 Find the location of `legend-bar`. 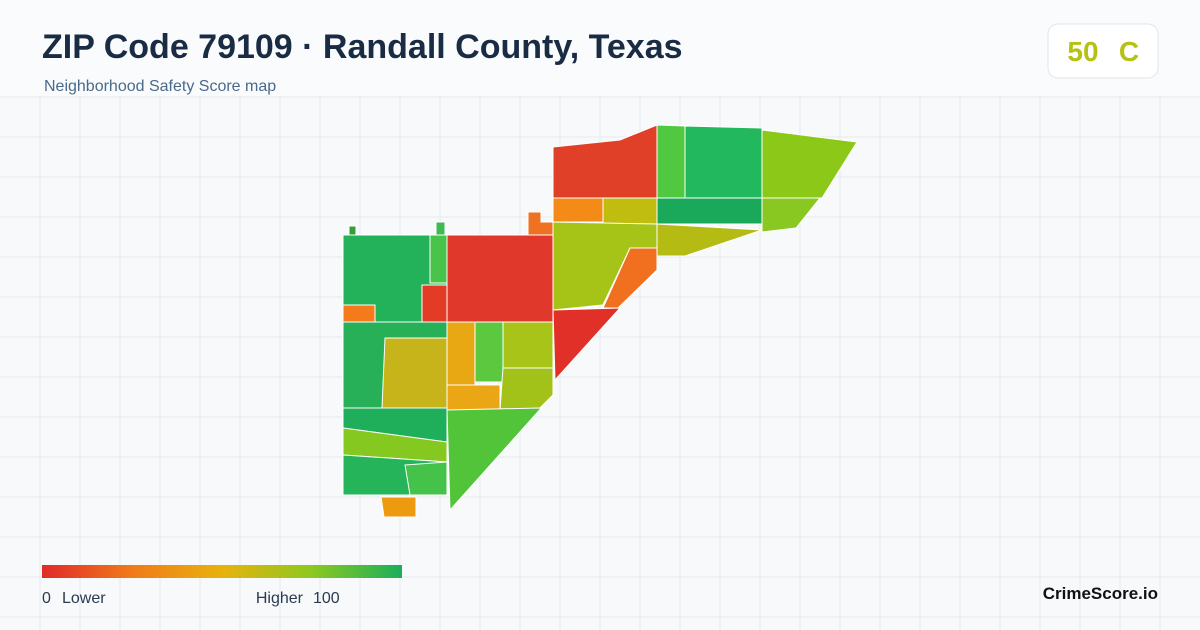

legend-bar is located at coordinates (222, 571).